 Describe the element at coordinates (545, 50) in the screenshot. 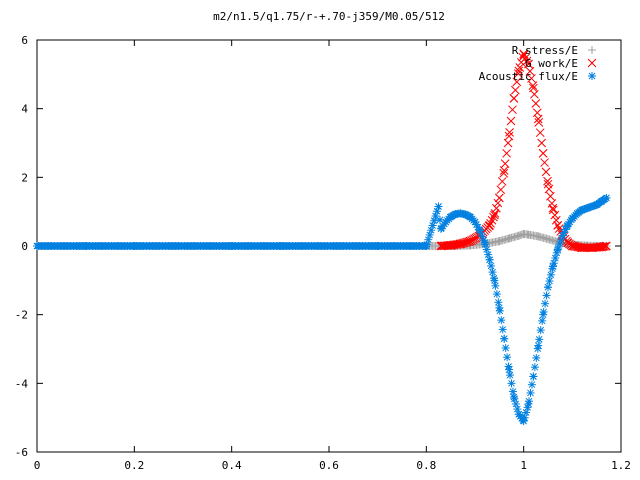

I see `legend-label: R stress/E` at that location.